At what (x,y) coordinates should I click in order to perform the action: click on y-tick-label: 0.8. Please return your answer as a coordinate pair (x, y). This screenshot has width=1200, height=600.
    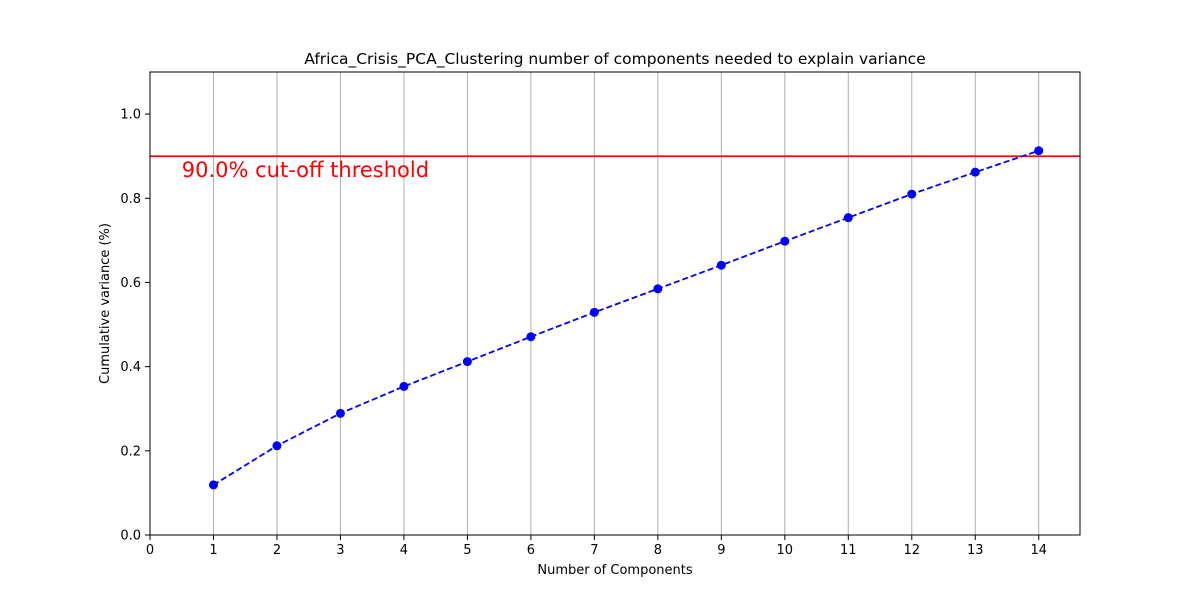
    Looking at the image, I should click on (130, 199).